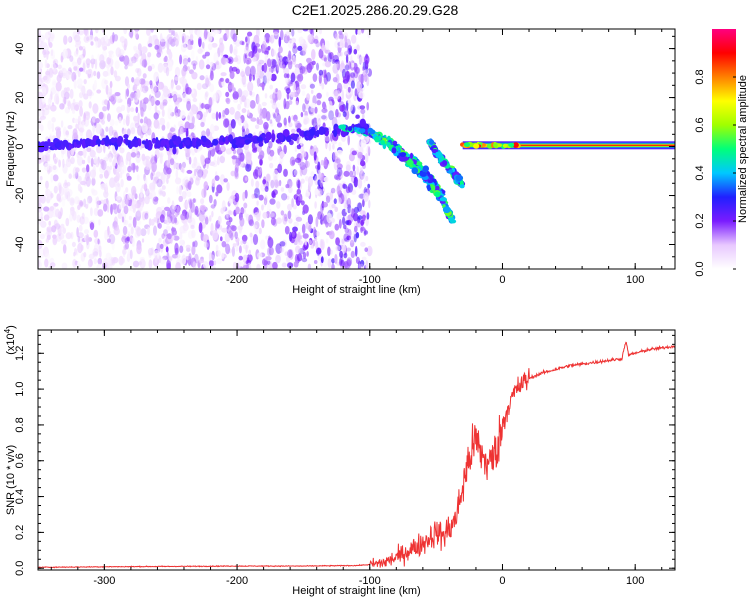 This screenshot has height=600, width=750. What do you see at coordinates (700, 220) in the screenshot?
I see `colorbar-tick-label: 0.2` at bounding box center [700, 220].